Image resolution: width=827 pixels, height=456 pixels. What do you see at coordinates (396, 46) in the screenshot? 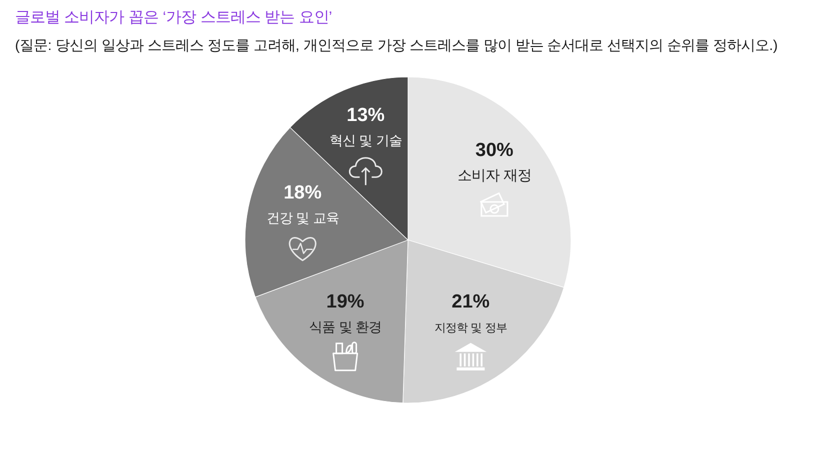
I see `subtitle: (질문: 당신의 일상과 스트레스 정도를 고려해, 개인적으로 가장 스트레스를 많이 받는 순서대로 선택지의 순위를 정하시오.)` at bounding box center [396, 46].